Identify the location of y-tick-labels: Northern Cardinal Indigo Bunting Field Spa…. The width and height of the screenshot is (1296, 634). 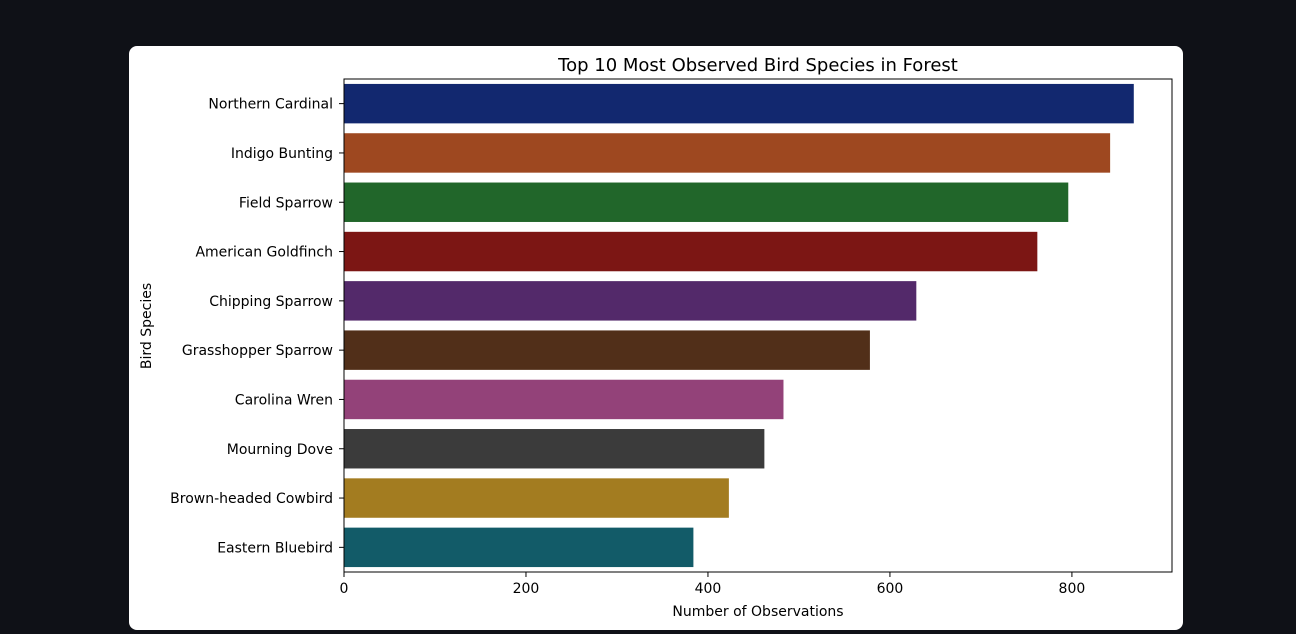
(257, 326).